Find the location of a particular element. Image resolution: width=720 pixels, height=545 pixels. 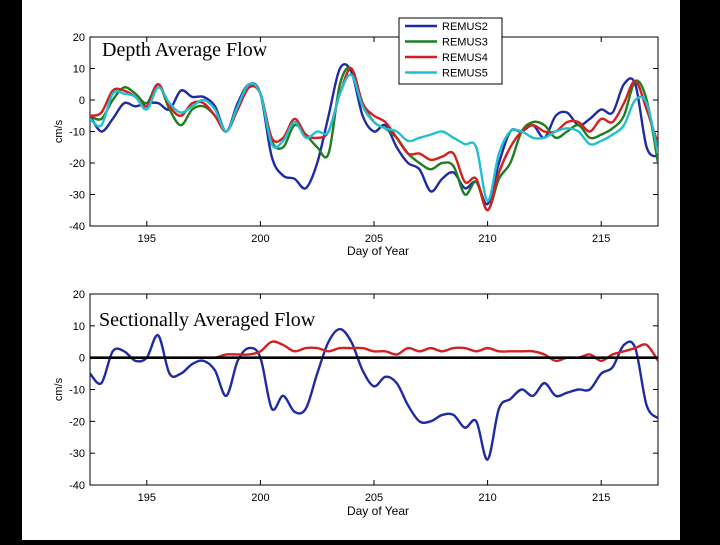

panel1-xtick-label: 210 is located at coordinates (487, 239).